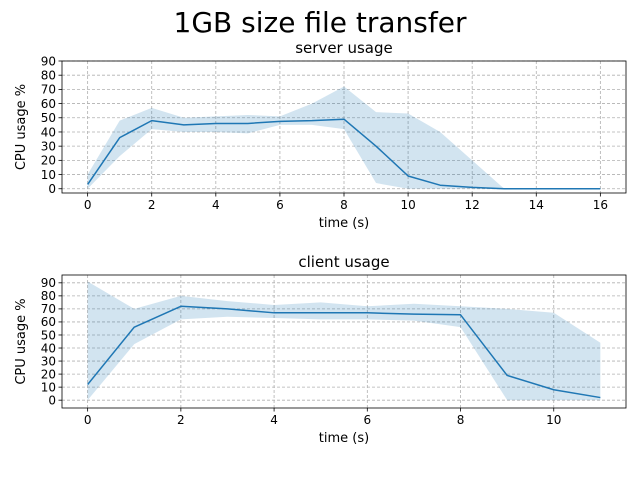 This screenshot has height=480, width=640. I want to click on server-y-tick-label: 30, so click(48, 146).